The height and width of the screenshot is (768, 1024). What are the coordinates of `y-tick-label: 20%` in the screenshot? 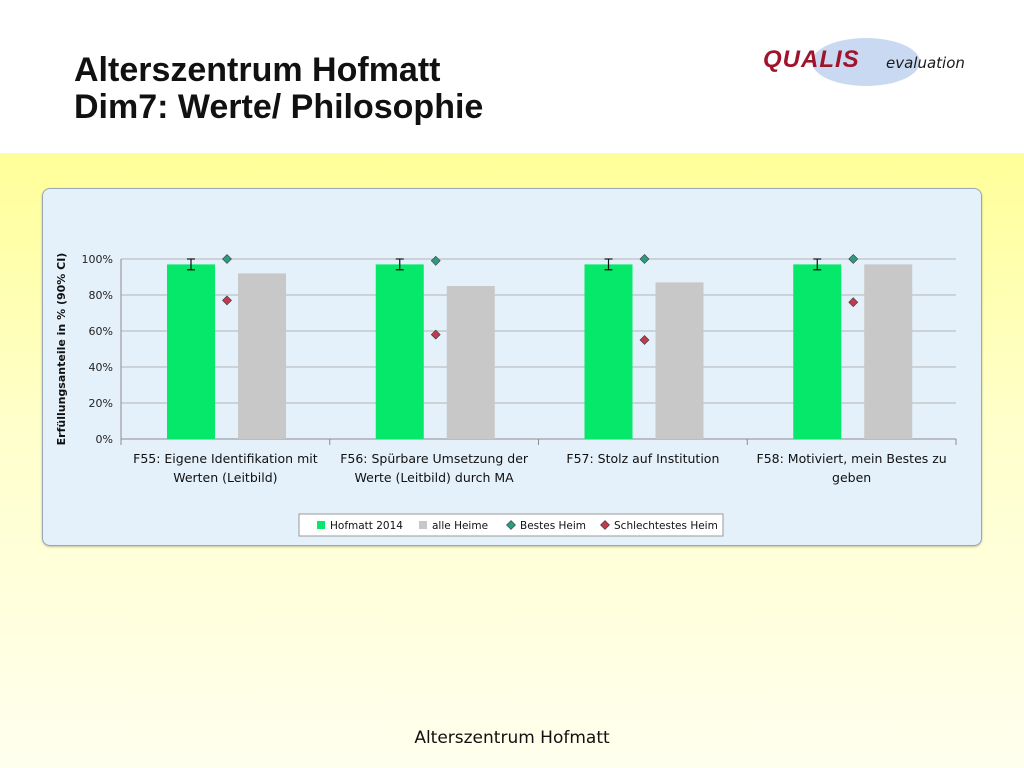 It's located at (101, 403).